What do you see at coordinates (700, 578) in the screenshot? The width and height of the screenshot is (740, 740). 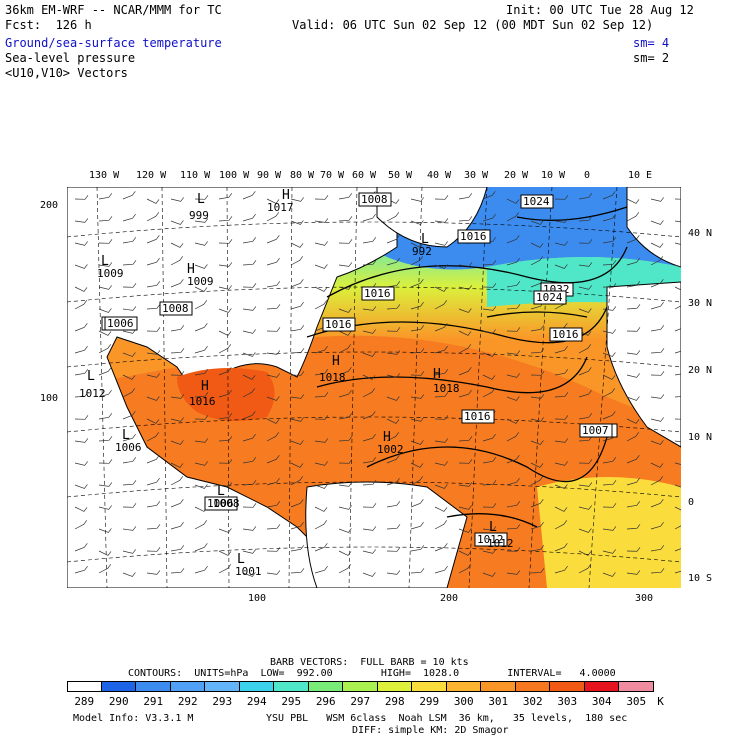 I see `lat-label: 10 S` at bounding box center [700, 578].